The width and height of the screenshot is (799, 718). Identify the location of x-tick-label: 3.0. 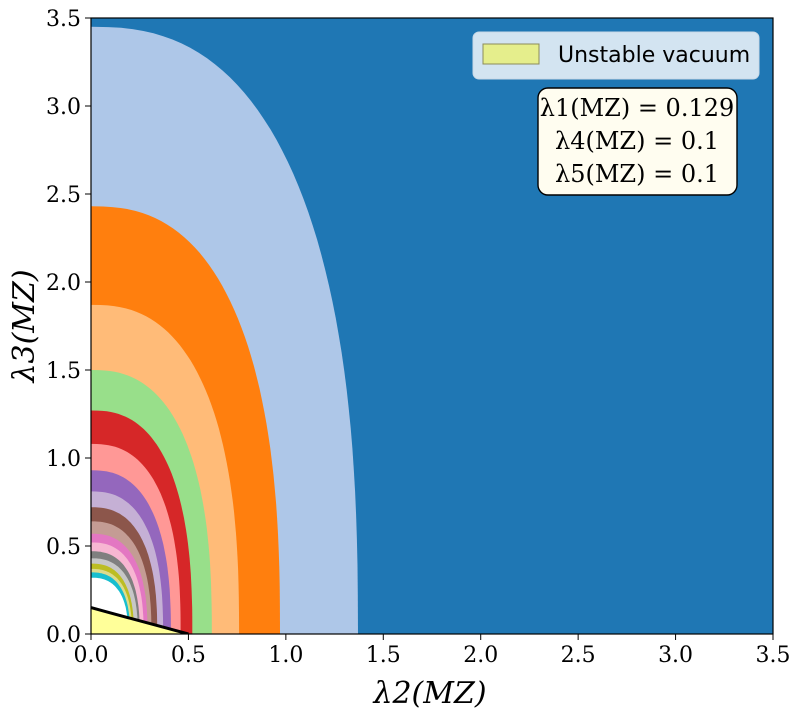
(675, 655).